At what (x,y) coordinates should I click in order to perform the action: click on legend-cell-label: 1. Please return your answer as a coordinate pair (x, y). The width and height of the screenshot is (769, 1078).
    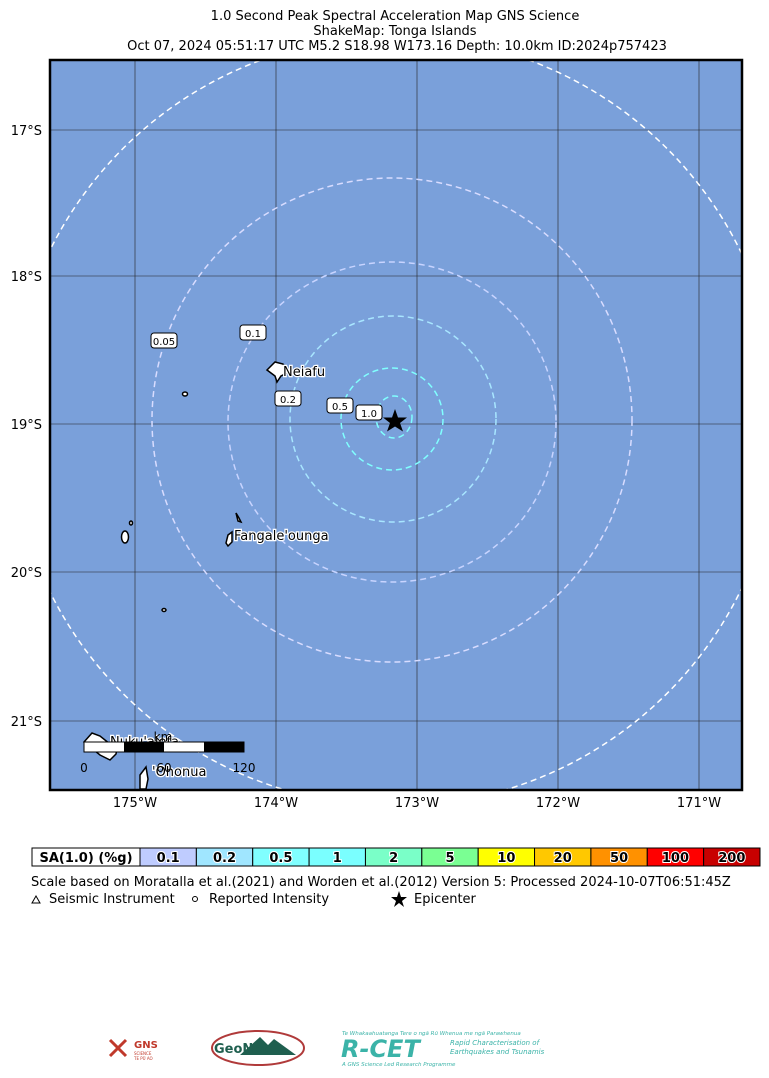
    Looking at the image, I should click on (337, 858).